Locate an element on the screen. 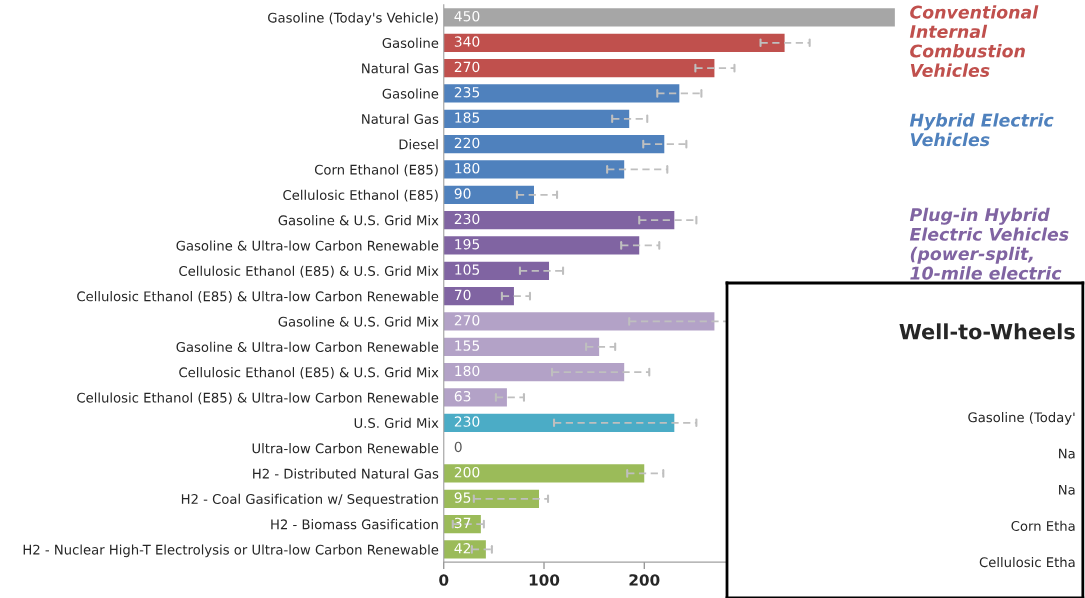 This screenshot has height=598, width=1085. y-tick-label: H2 - Nuclear High-T Electrolysis or Ultra-low Carbon Renewable is located at coordinates (231, 551).